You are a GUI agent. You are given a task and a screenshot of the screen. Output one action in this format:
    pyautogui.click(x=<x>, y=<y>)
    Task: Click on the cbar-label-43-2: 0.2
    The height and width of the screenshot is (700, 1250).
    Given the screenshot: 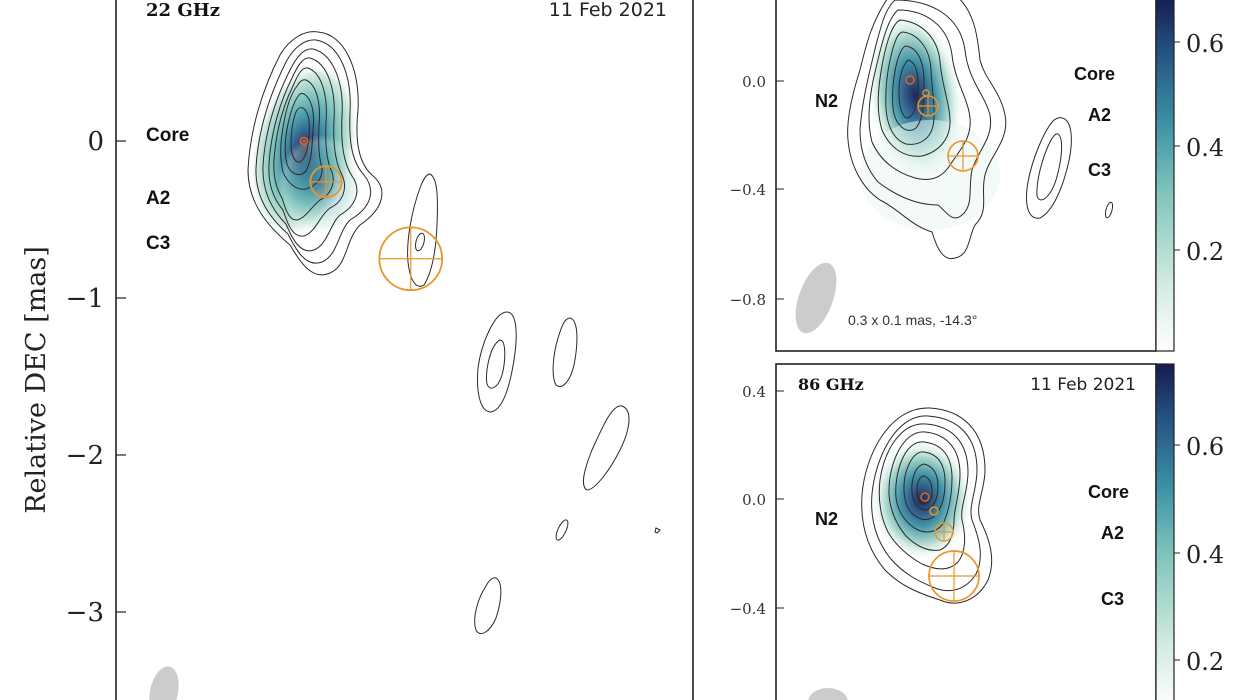 What is the action you would take?
    pyautogui.click(x=1205, y=252)
    